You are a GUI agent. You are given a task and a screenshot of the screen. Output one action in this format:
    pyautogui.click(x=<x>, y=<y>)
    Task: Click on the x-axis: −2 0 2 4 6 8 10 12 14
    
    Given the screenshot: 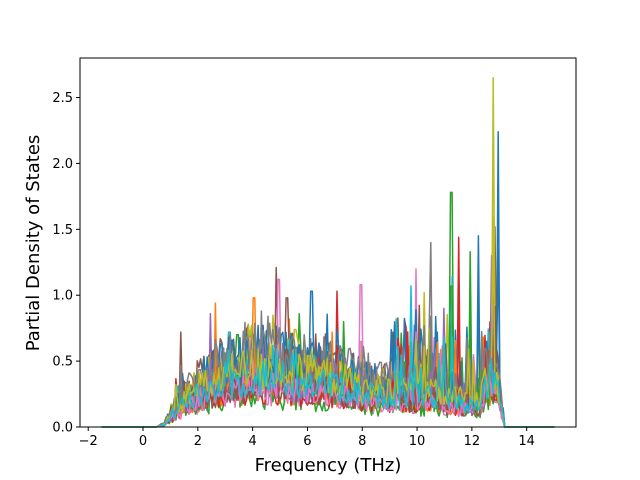 What is the action you would take?
    pyautogui.click(x=307, y=438)
    